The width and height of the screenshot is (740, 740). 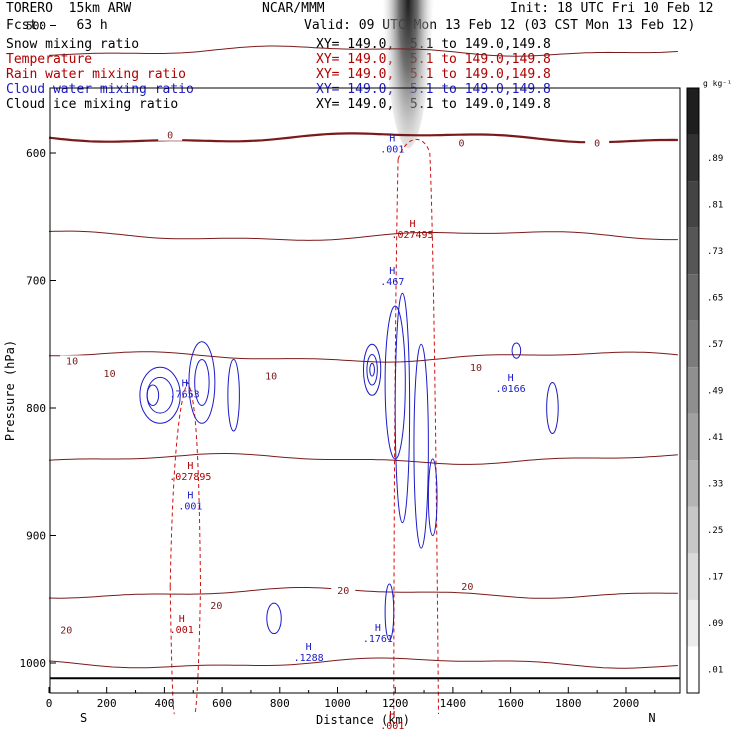 I want to click on field-xy-cloud-ice: XY= 149.0, 5.1 to 149.0,149.8, so click(x=433, y=104).